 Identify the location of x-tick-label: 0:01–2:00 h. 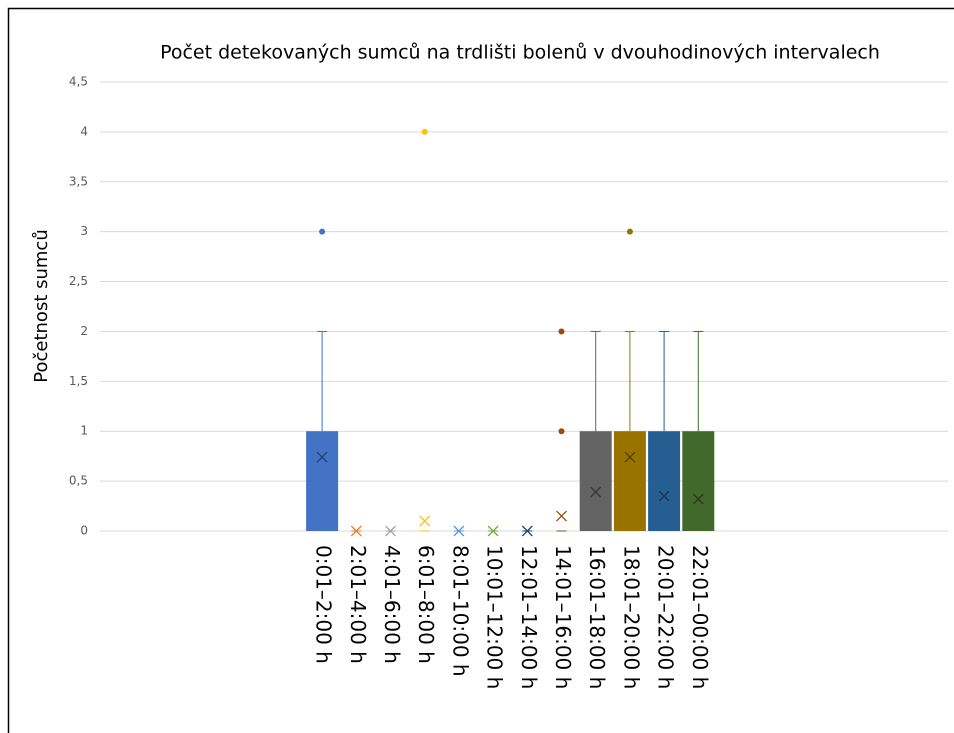
(324, 604).